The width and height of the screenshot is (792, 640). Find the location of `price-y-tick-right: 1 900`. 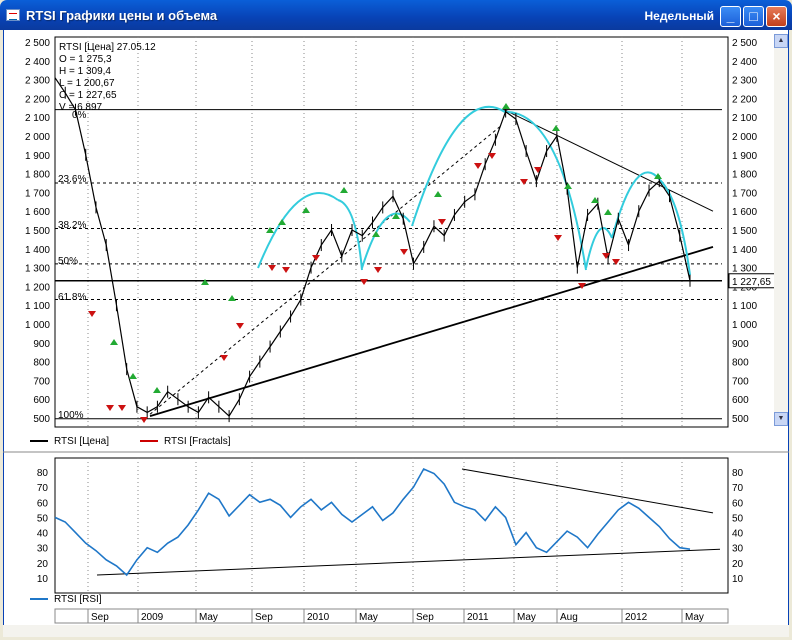

price-y-tick-right: 1 900 is located at coordinates (744, 156).